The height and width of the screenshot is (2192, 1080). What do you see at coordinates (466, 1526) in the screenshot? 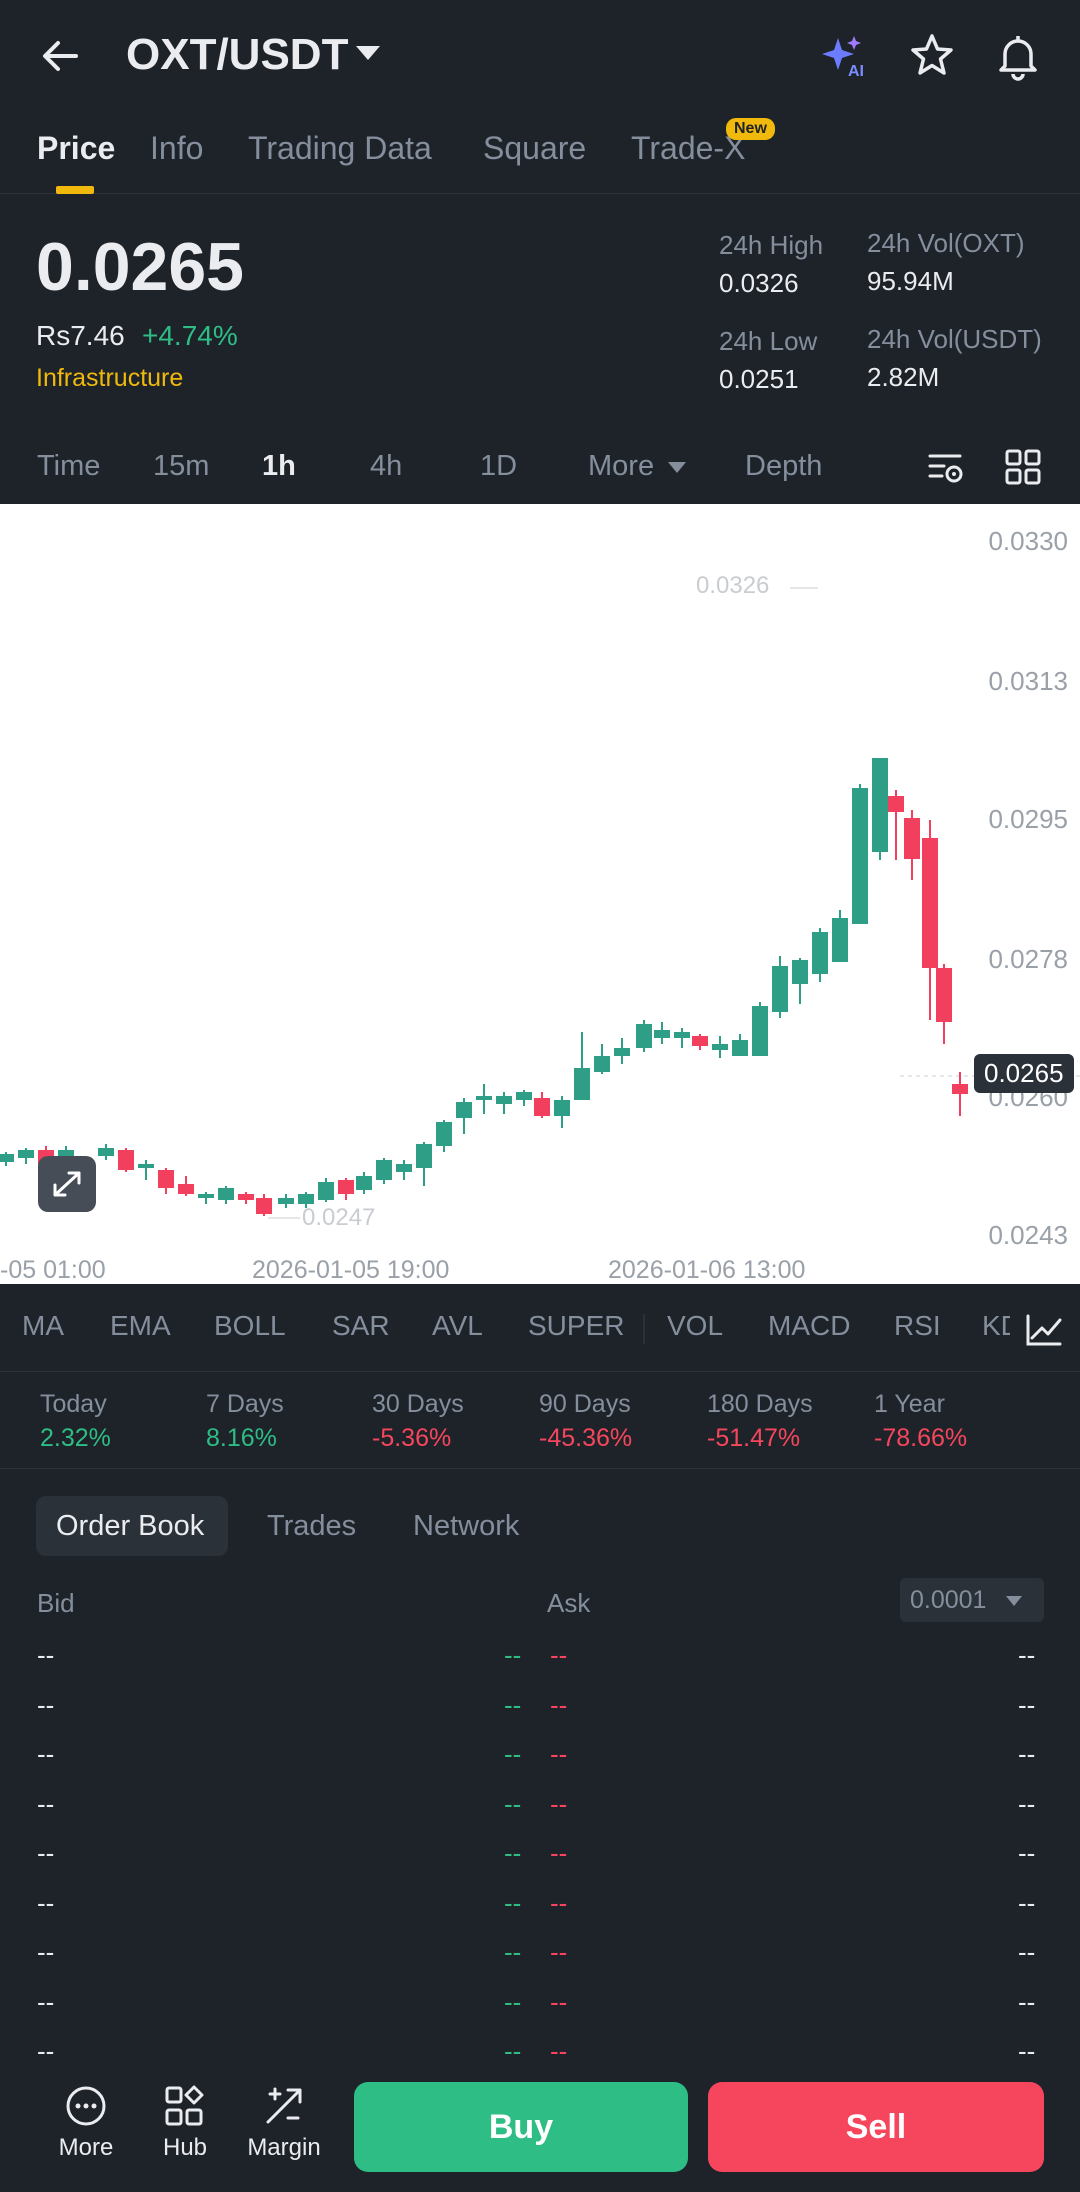
I see `tab-network: Network` at bounding box center [466, 1526].